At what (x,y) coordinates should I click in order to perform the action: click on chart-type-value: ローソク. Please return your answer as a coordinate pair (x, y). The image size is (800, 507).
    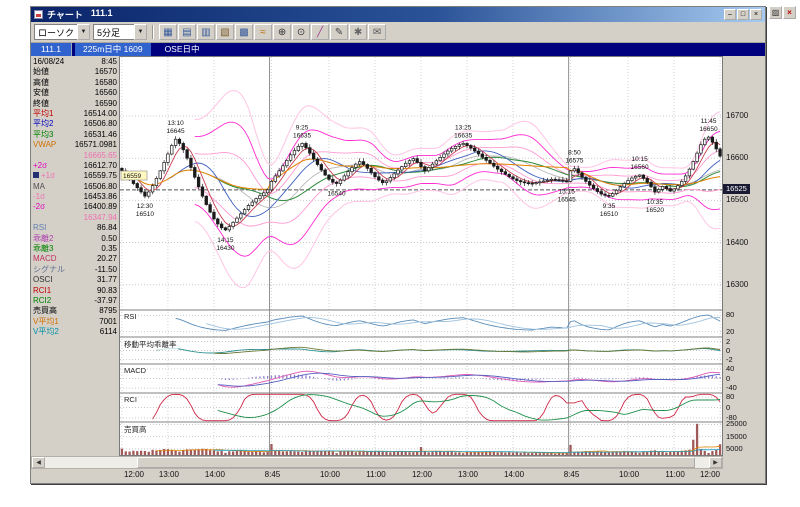
    Looking at the image, I should click on (56, 32).